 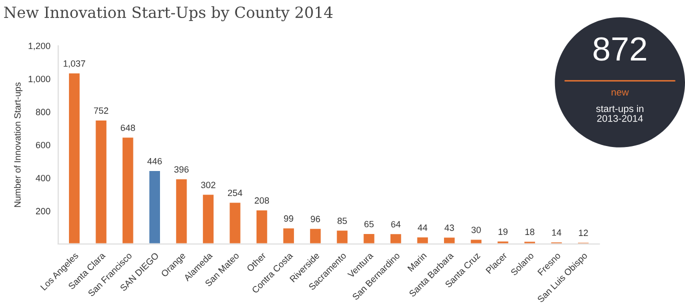 What do you see at coordinates (315, 219) in the screenshot?
I see `data-label: 96` at bounding box center [315, 219].